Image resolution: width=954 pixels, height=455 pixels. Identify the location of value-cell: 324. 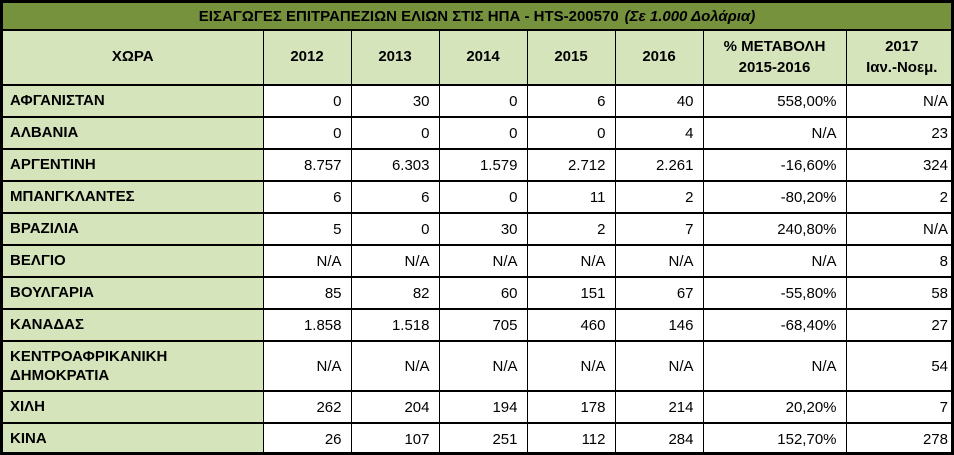
(898, 165).